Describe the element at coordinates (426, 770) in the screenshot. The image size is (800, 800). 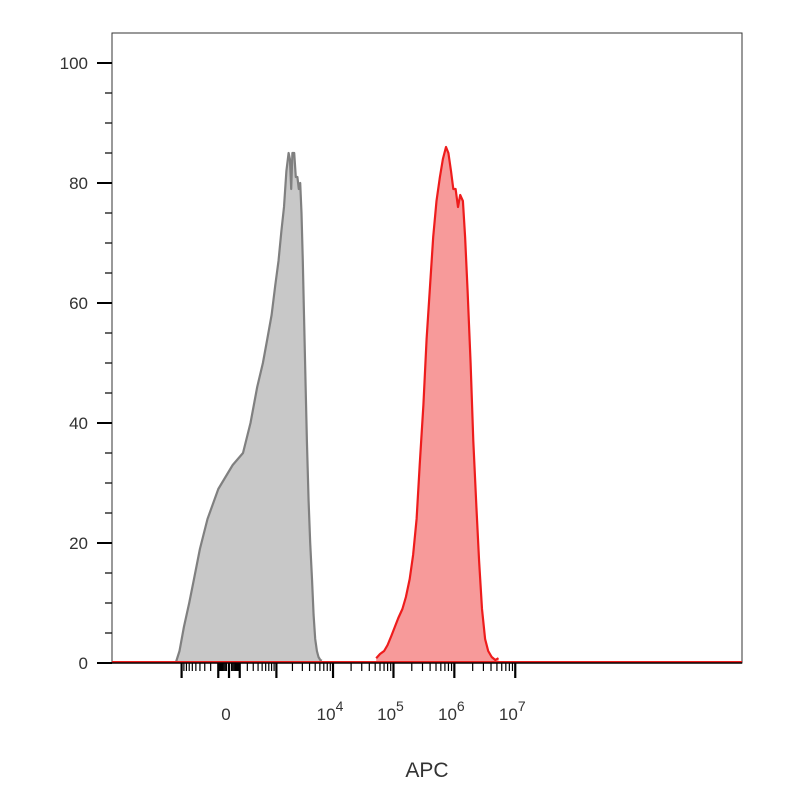
I see `x-axis-title: APC` at that location.